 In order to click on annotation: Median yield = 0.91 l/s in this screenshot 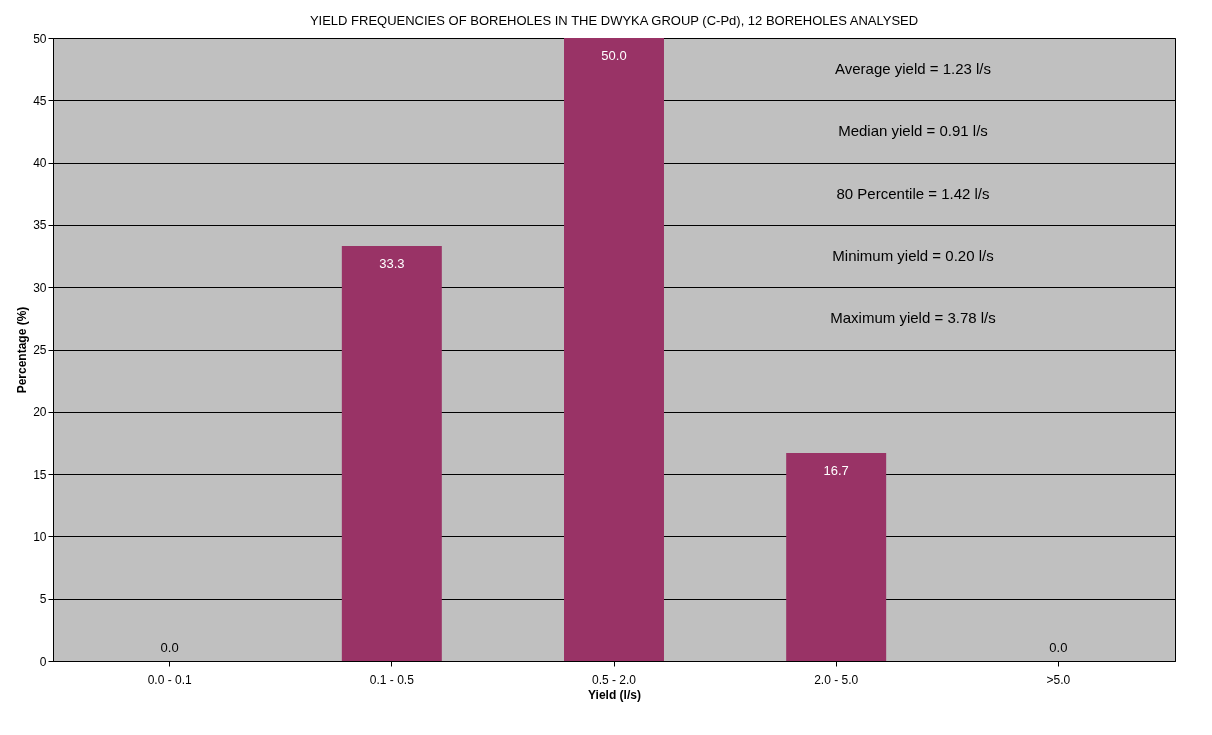, I will do `click(913, 131)`.